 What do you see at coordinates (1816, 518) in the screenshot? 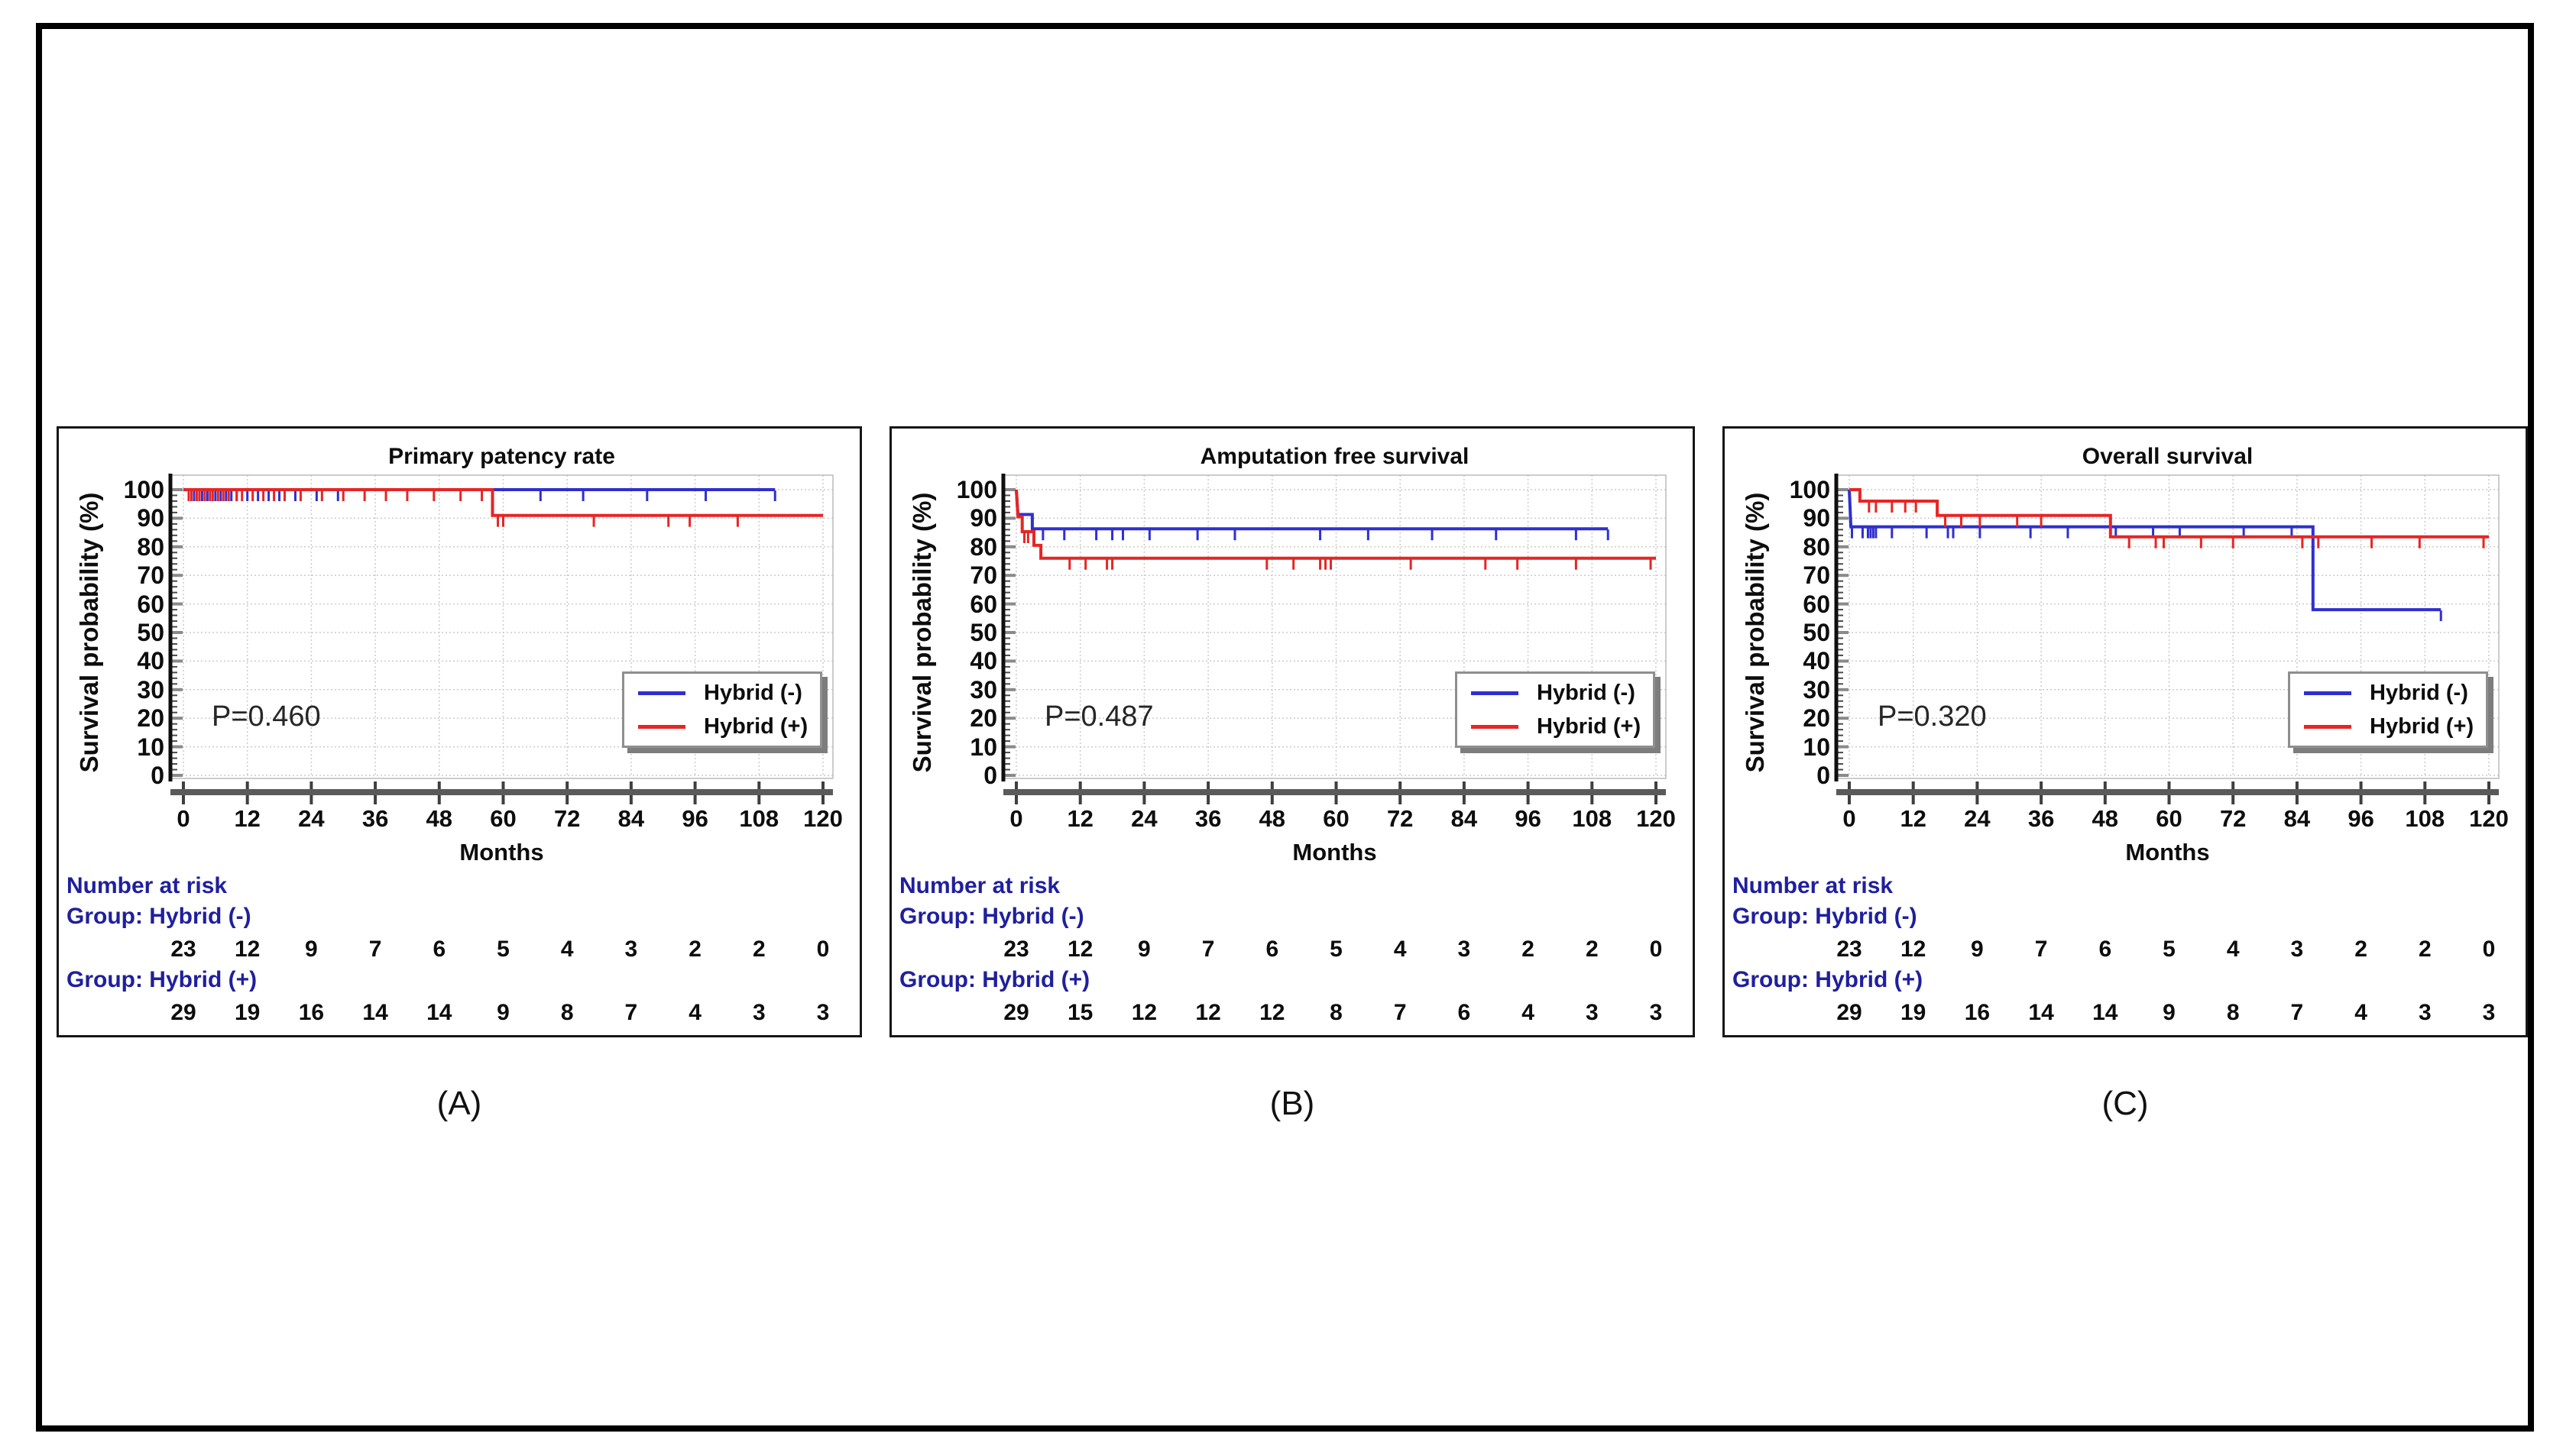
I see `y-tick-label: 90` at bounding box center [1816, 518].